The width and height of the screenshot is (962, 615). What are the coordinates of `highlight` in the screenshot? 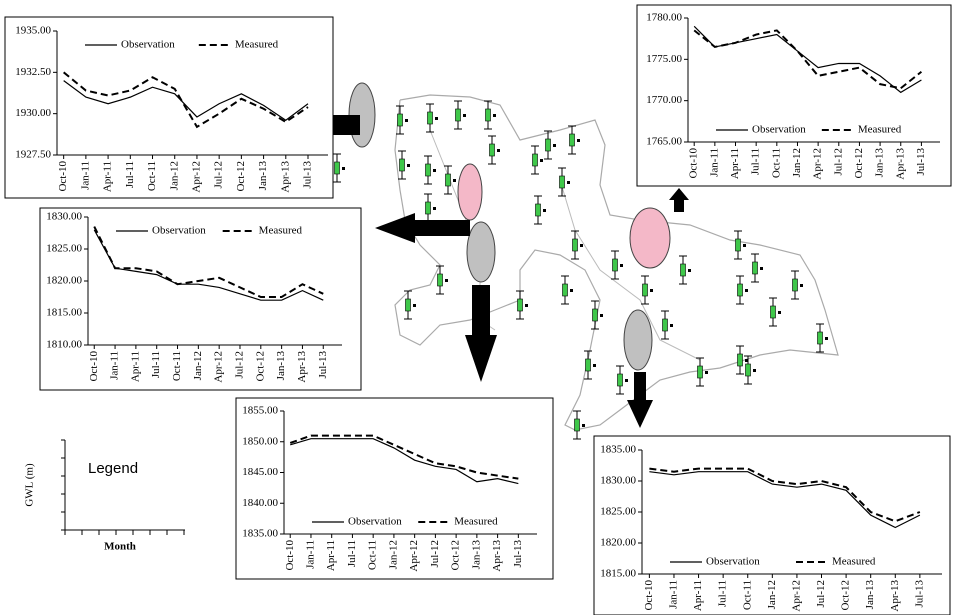 It's located at (481, 252).